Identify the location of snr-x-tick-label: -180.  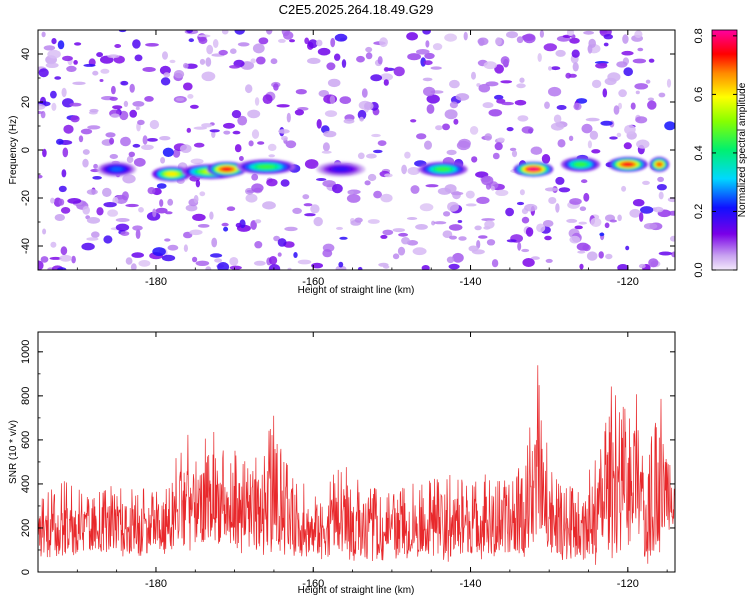
(156, 584).